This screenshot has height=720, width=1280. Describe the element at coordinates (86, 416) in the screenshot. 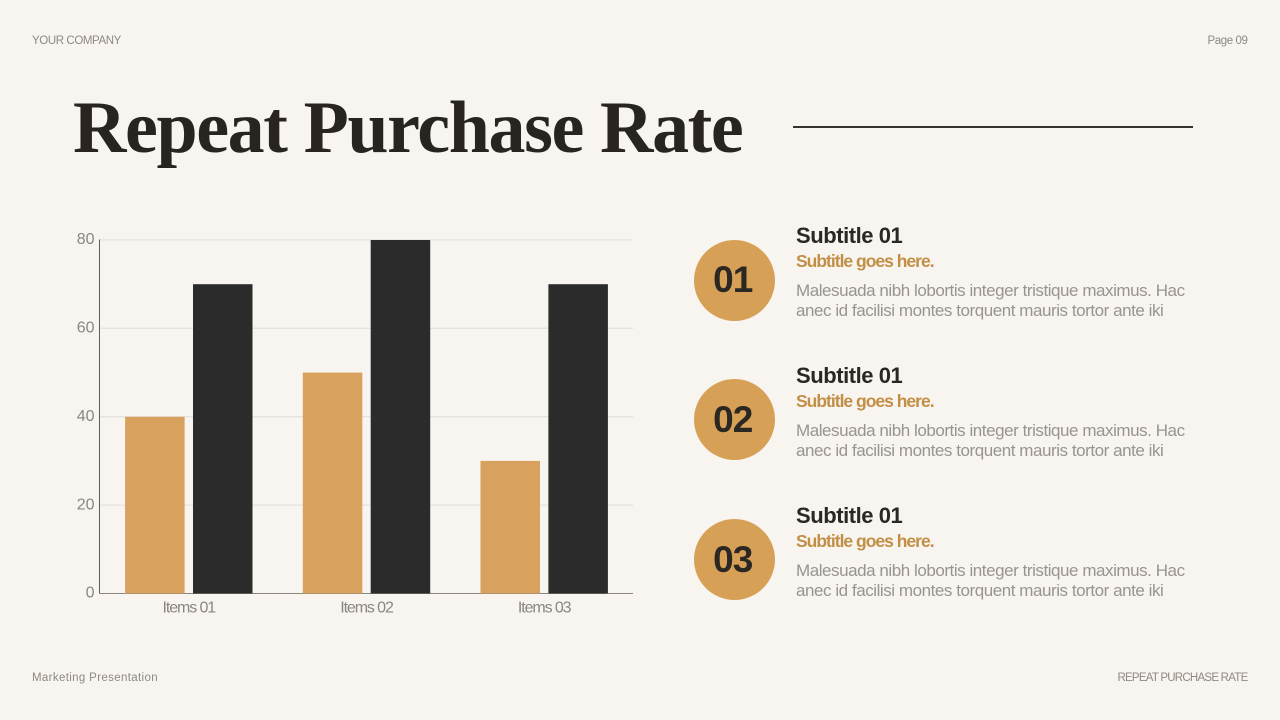

I see `svg-text: 40` at that location.